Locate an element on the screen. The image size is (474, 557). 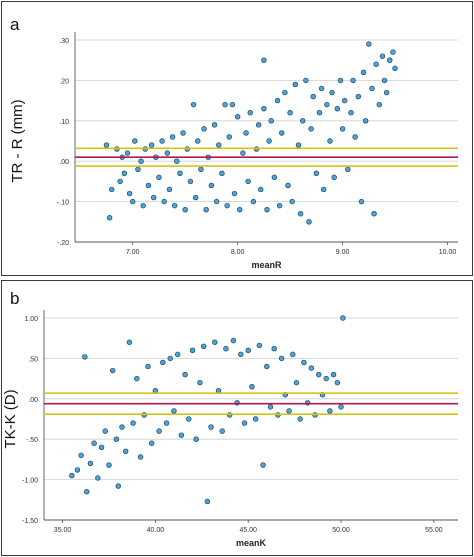
chart-b-panel-label: b is located at coordinates (14, 298).